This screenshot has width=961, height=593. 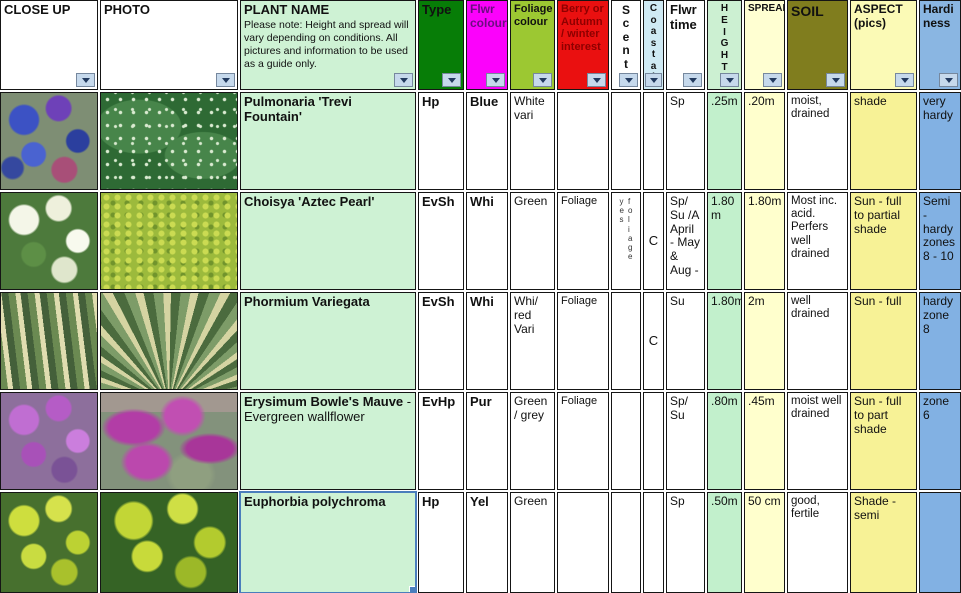 What do you see at coordinates (628, 80) in the screenshot?
I see `filter-dropdown-scent` at bounding box center [628, 80].